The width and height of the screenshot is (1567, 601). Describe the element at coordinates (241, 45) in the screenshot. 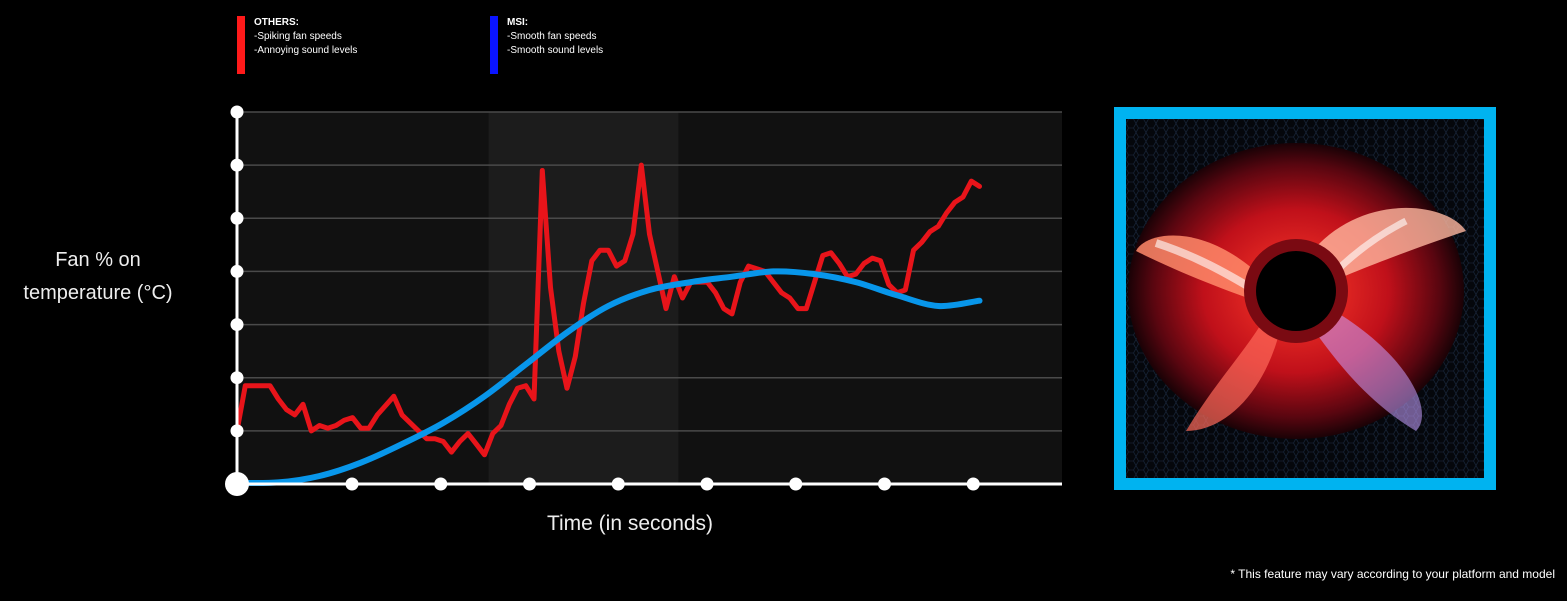

I see `legend-others-swatch` at that location.